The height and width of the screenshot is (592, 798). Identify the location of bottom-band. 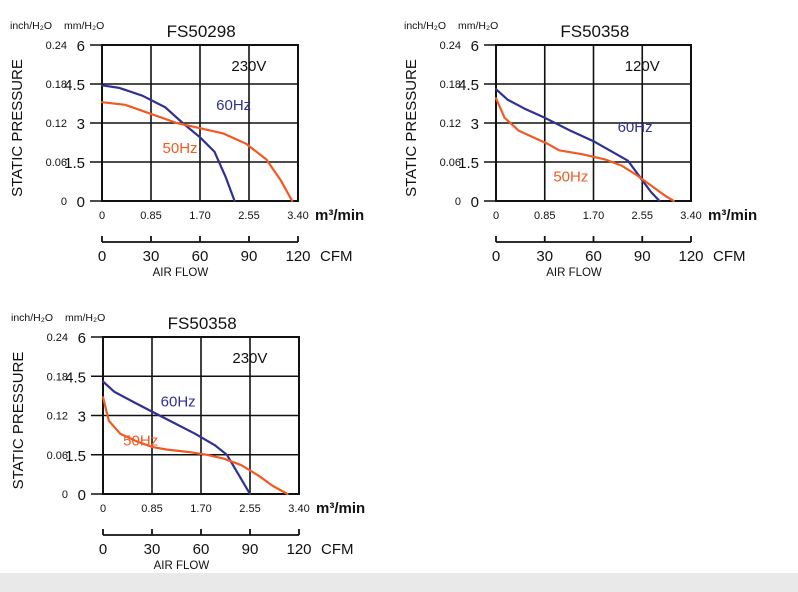
(399, 582).